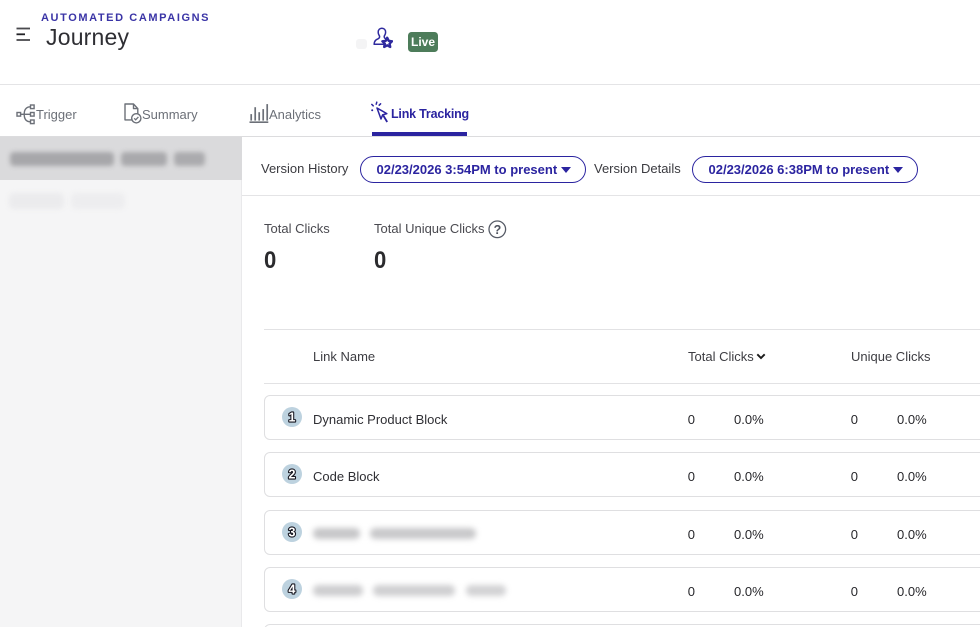  Describe the element at coordinates (292, 418) in the screenshot. I see `svg-text: 1` at that location.